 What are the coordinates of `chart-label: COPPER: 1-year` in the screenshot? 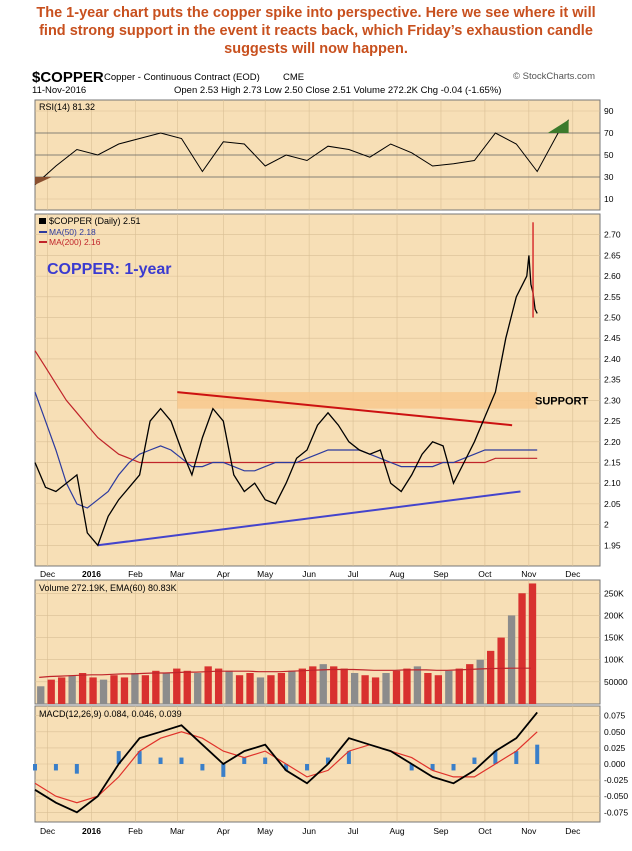 It's located at (109, 269).